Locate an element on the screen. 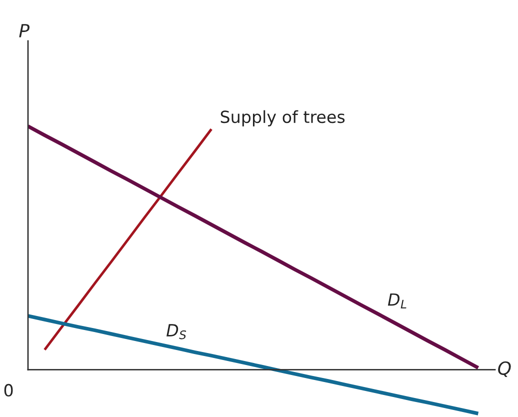  series-label: D$_{L}$ is located at coordinates (397, 300).